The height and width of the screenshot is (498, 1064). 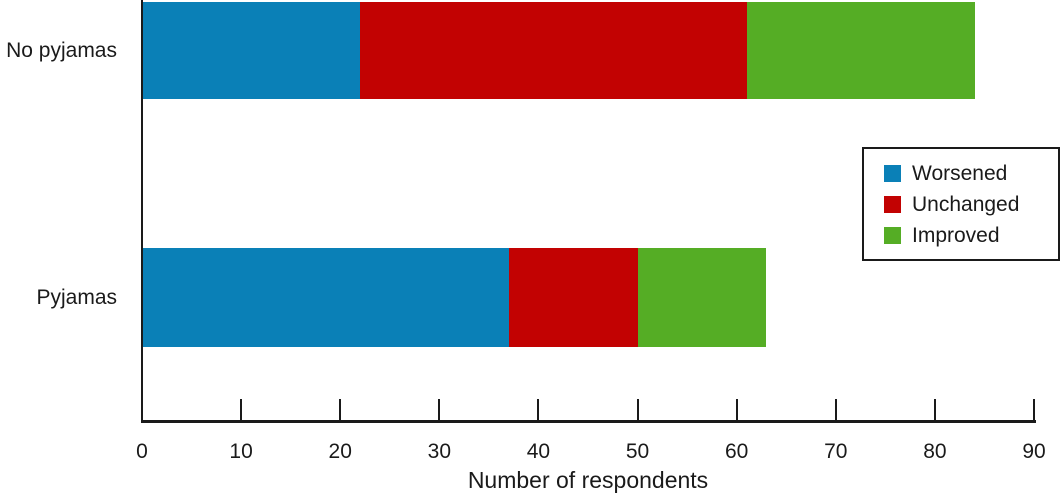 What do you see at coordinates (553, 50) in the screenshot?
I see `bar-segment-no-pyjamas-unchanged` at bounding box center [553, 50].